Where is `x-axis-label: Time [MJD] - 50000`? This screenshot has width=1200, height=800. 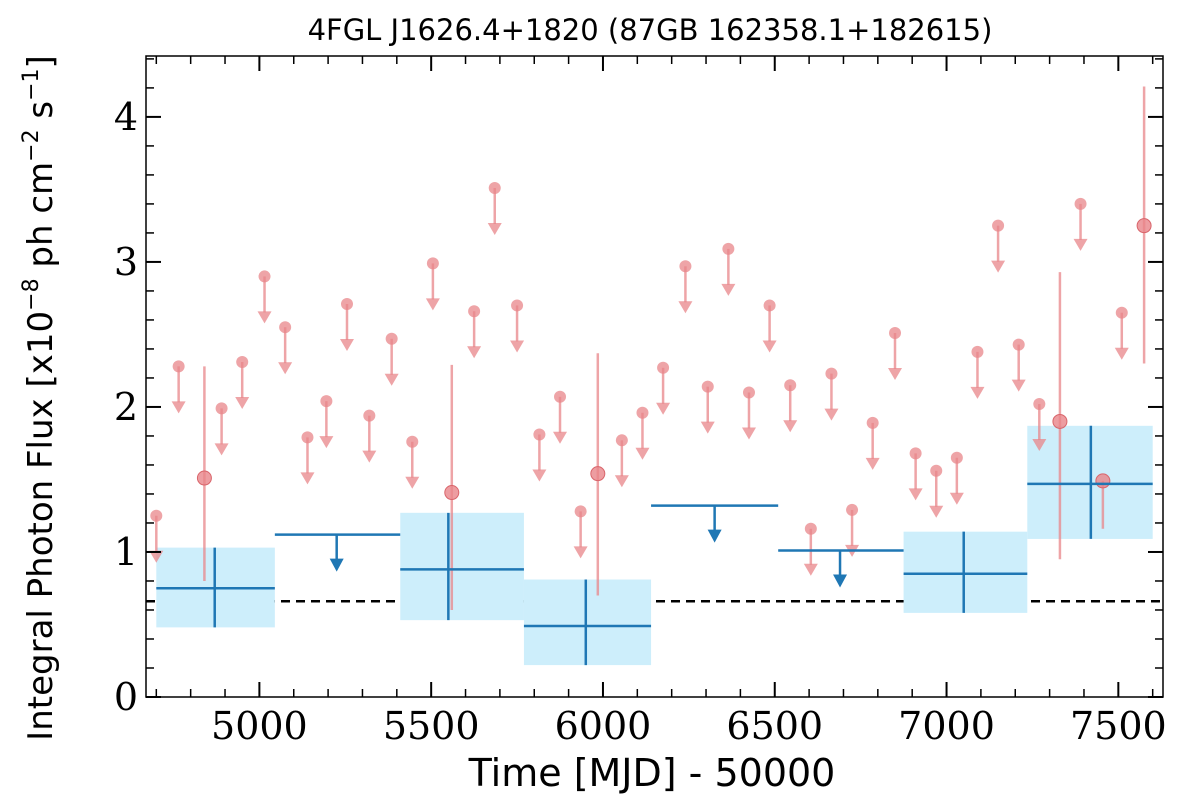 x-axis-label: Time [MJD] - 50000 is located at coordinates (652, 773).